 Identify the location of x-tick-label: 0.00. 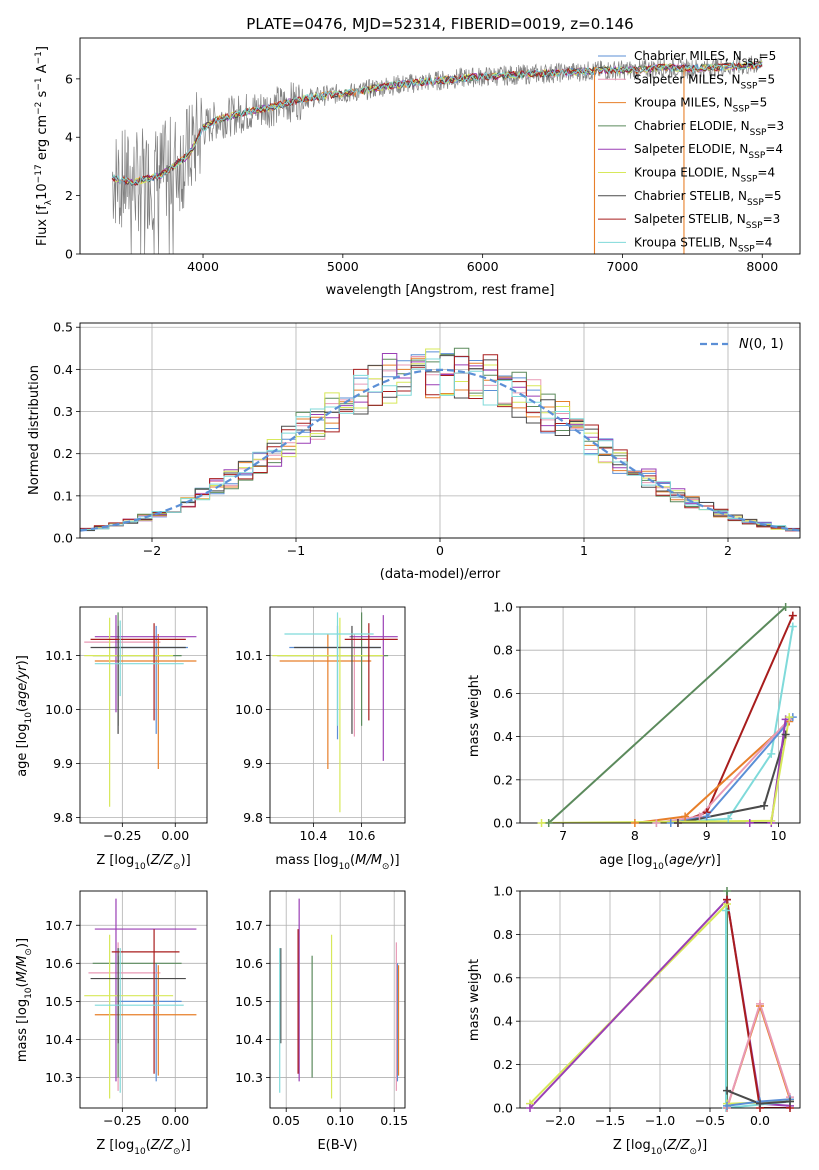
(175, 1120).